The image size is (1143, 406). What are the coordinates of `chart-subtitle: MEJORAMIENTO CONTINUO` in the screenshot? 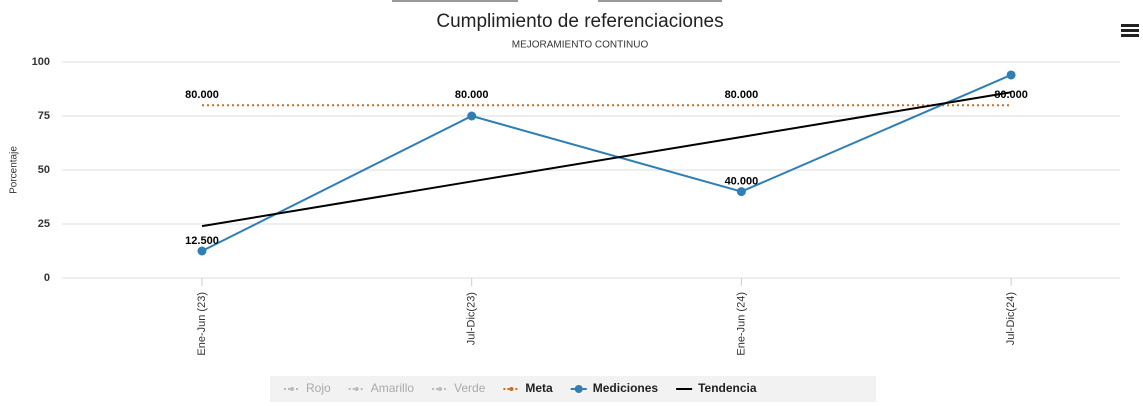 It's located at (580, 45).